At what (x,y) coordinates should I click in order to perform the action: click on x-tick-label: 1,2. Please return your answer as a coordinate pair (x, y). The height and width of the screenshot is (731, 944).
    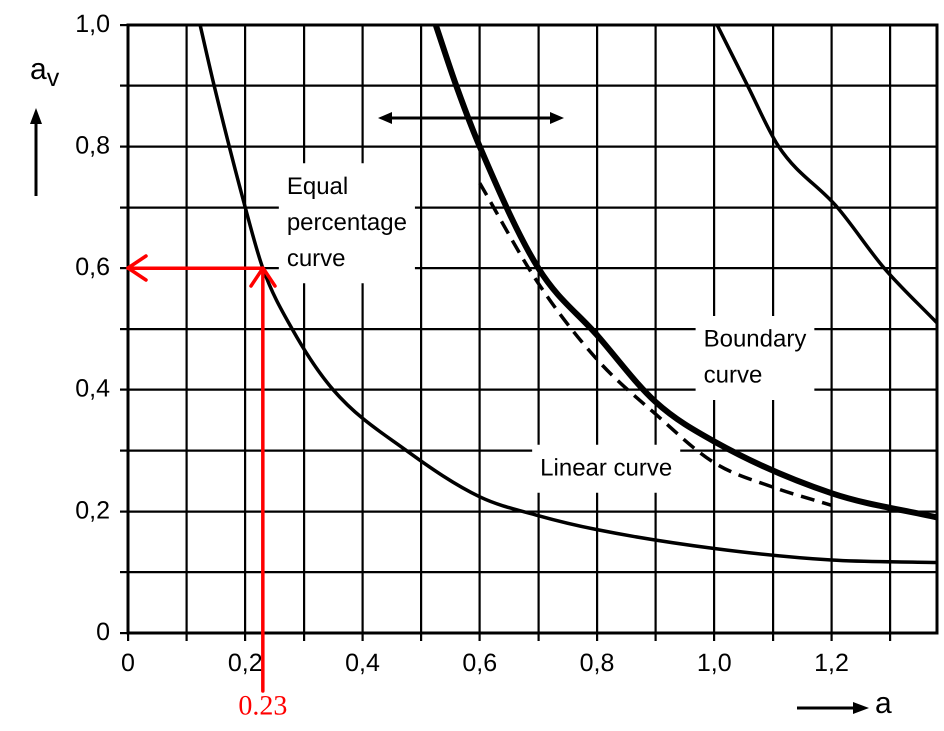
    Looking at the image, I should click on (831, 662).